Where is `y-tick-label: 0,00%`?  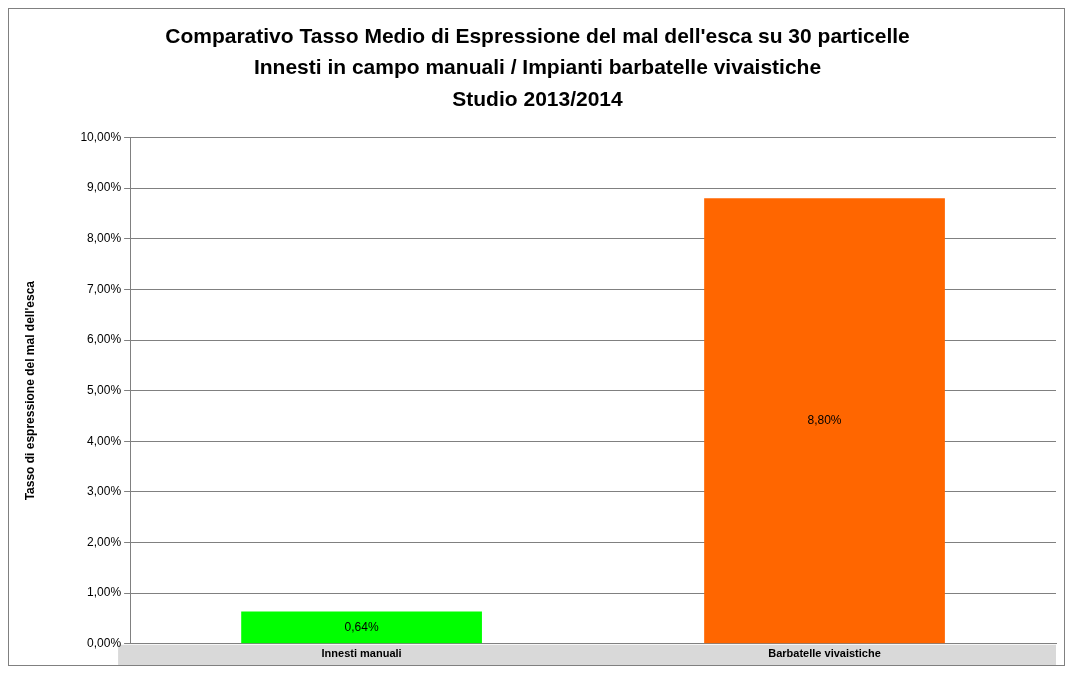 y-tick-label: 0,00% is located at coordinates (104, 643).